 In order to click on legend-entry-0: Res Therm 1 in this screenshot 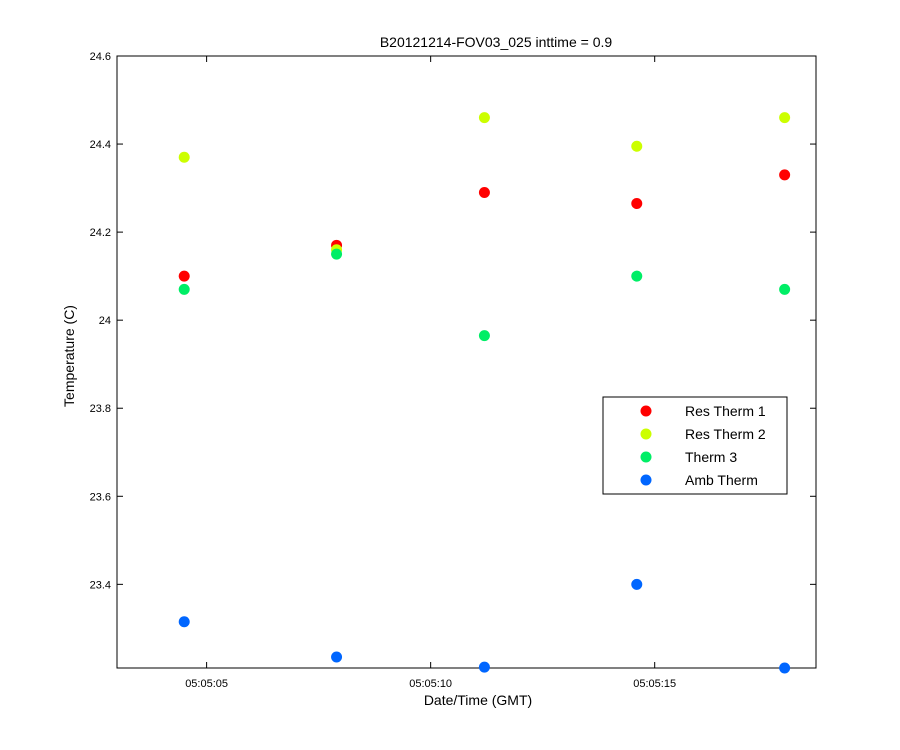, I will do `click(725, 411)`.